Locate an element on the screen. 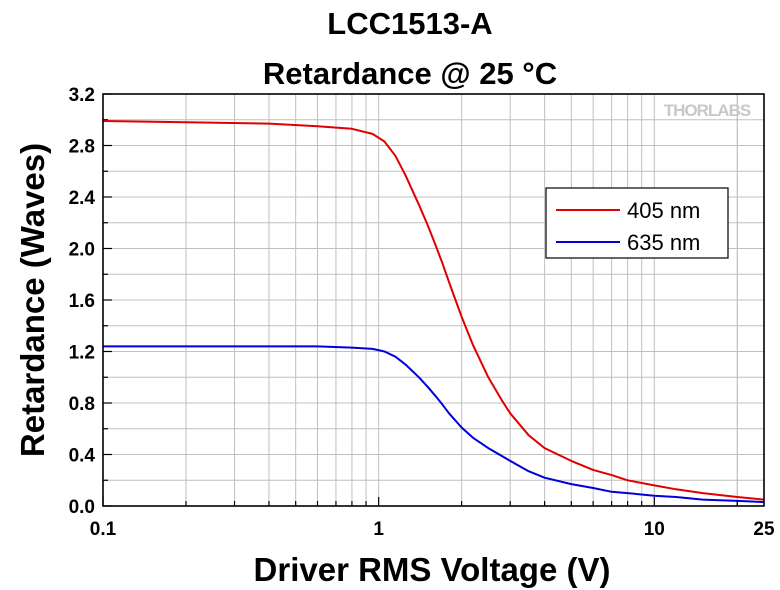 Image resolution: width=780 pixels, height=590 pixels. chart-title: LCC1513-A is located at coordinates (409, 23).